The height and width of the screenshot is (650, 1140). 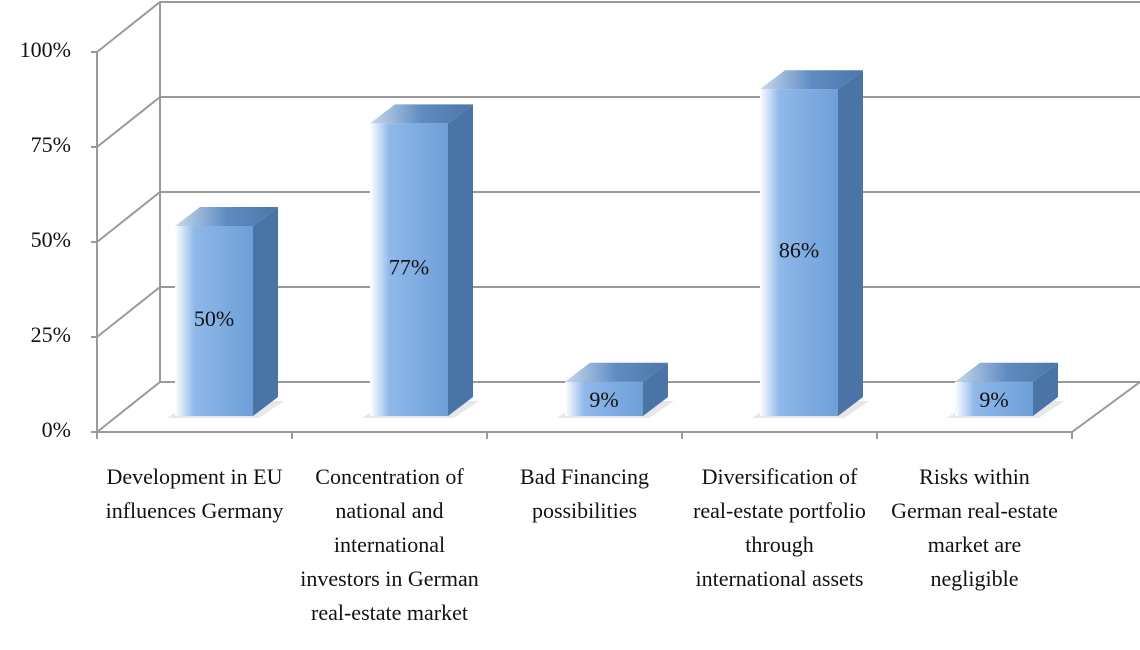 I want to click on value-label: 77%, so click(x=409, y=267).